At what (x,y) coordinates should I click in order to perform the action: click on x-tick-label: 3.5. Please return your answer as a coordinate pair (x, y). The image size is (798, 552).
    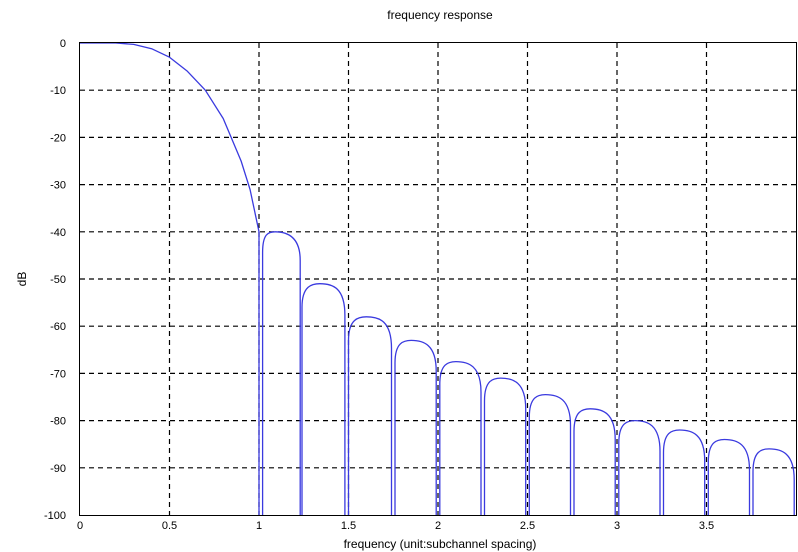
    Looking at the image, I should click on (706, 526).